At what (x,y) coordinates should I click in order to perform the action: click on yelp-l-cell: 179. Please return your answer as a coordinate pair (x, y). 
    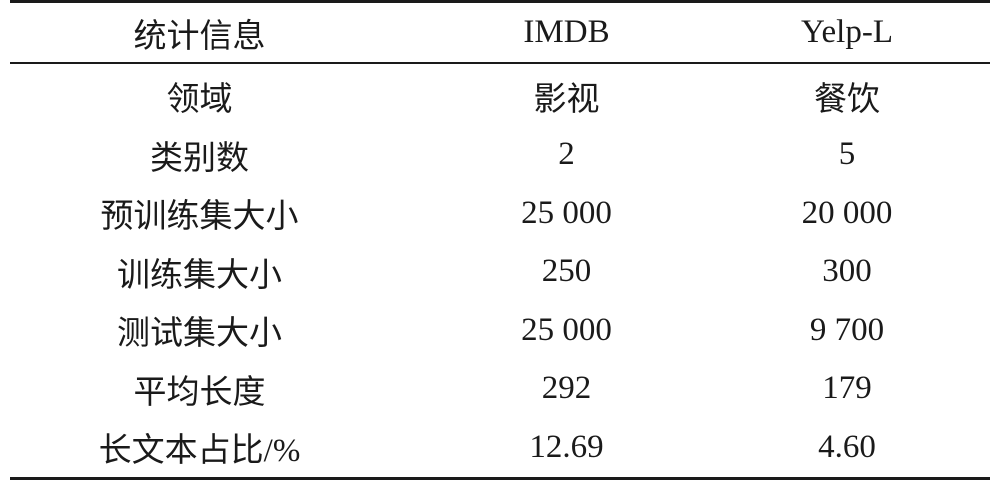
    Looking at the image, I should click on (847, 388).